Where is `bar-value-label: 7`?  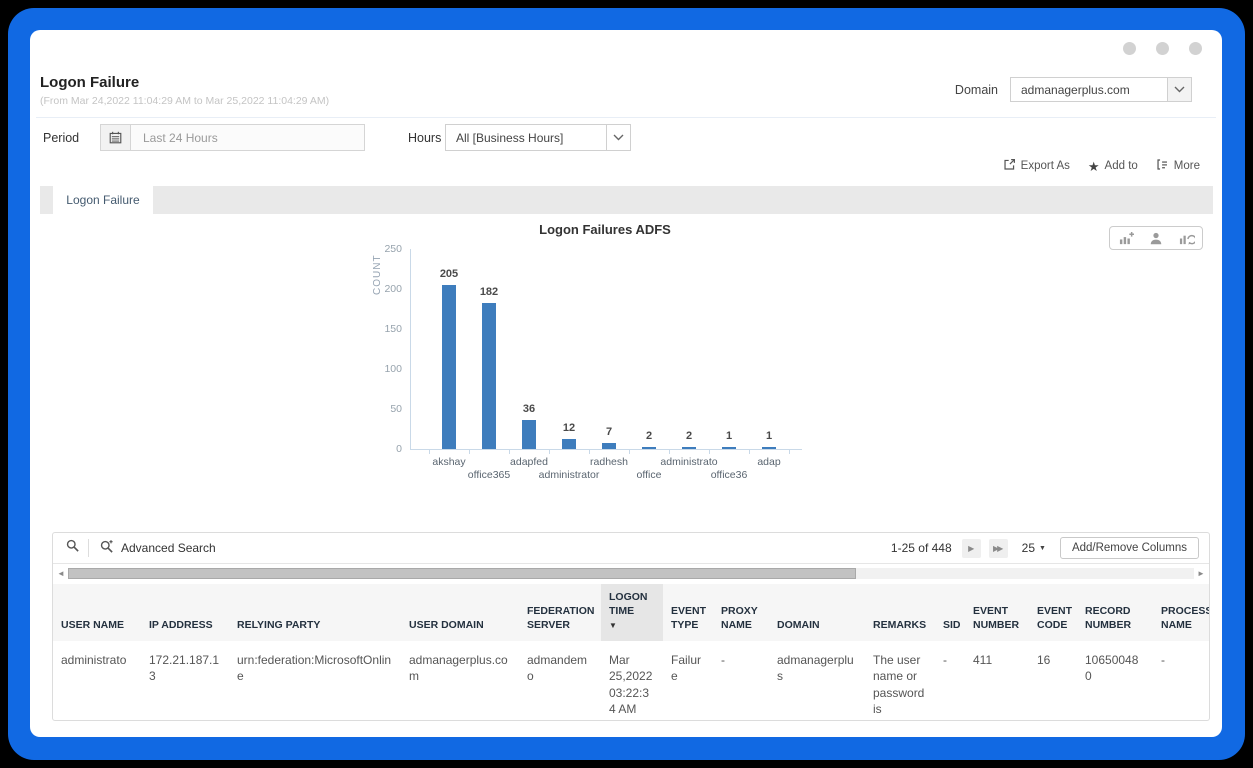
bar-value-label: 7 is located at coordinates (609, 432).